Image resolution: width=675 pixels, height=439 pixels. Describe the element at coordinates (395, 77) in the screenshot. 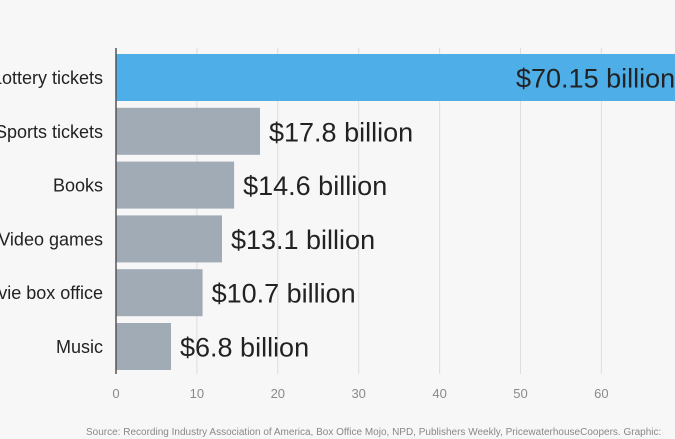

I see `bar-lottery-tickets` at that location.